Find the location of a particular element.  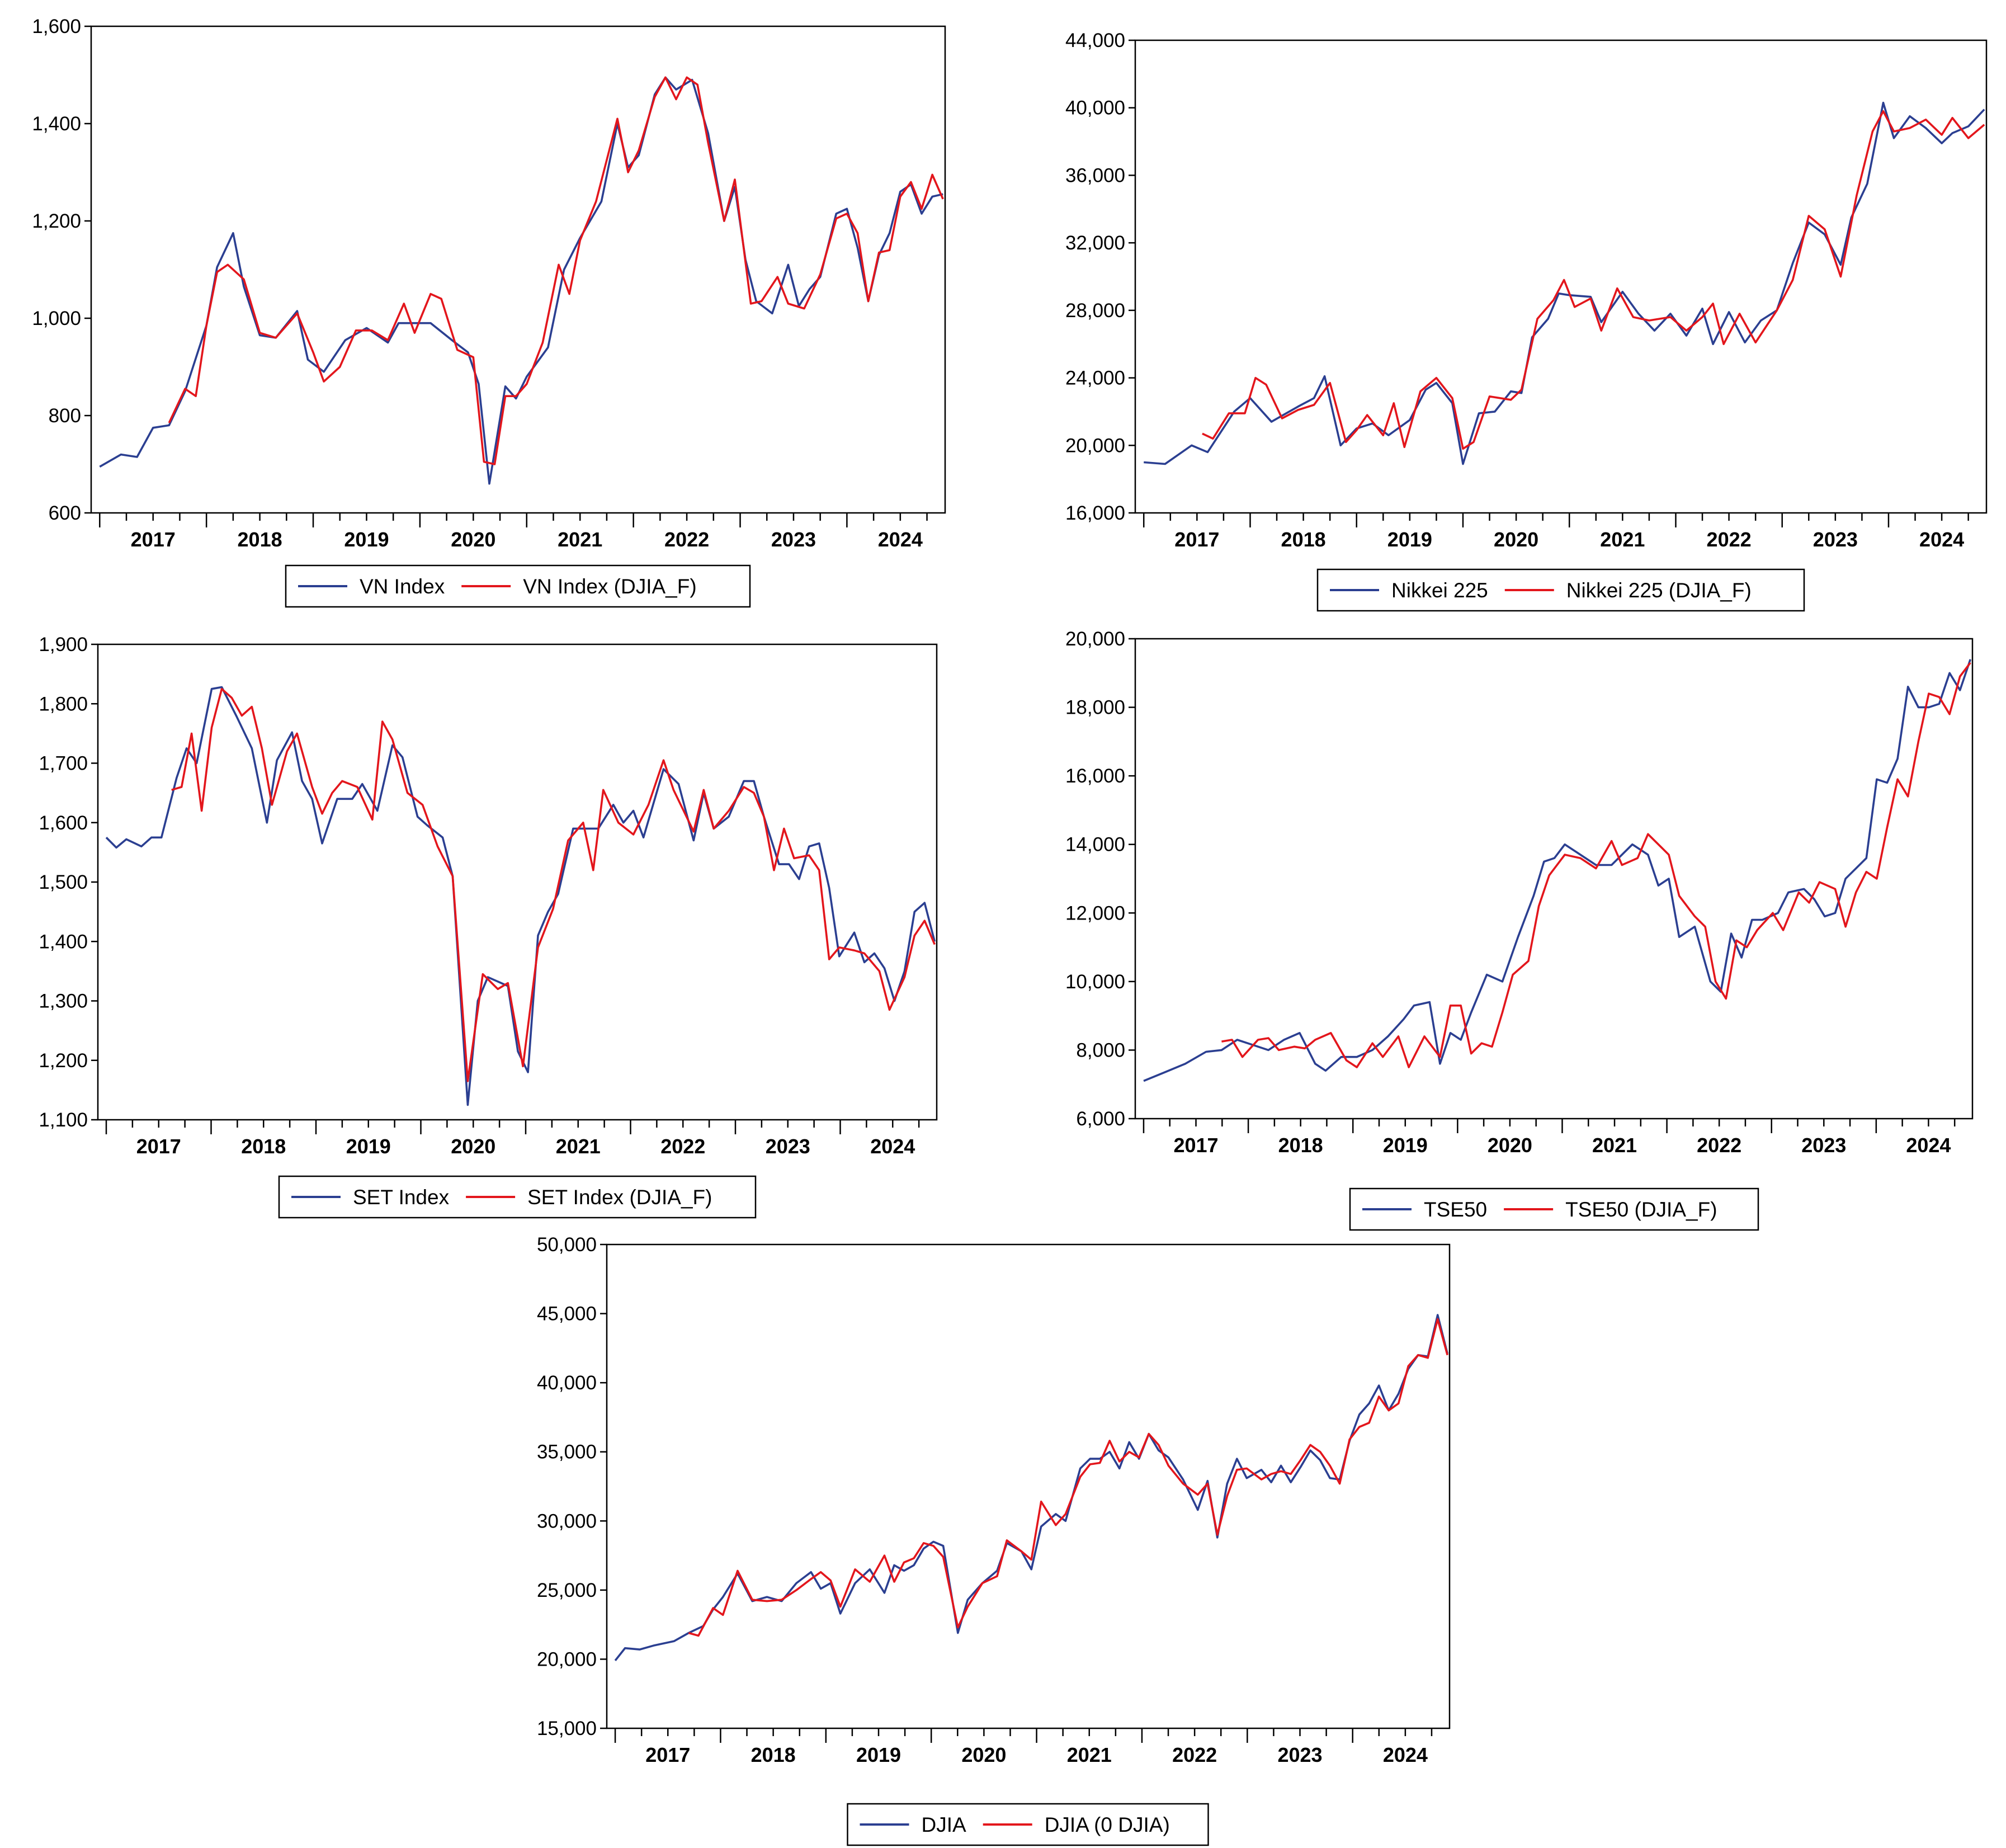

set-xtick-label: 2022 is located at coordinates (682, 1146).